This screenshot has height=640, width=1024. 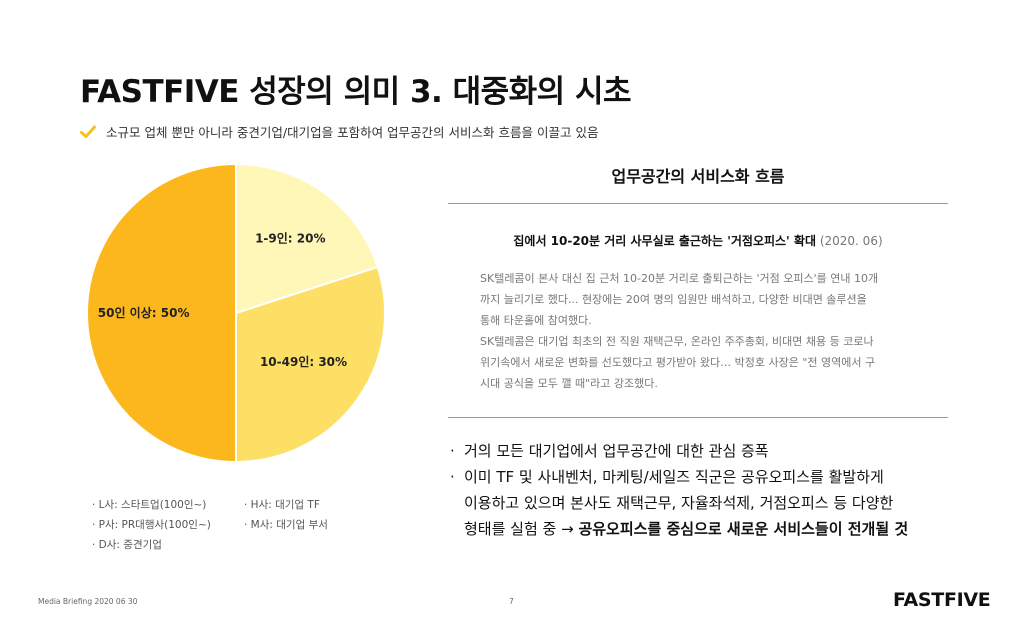 What do you see at coordinates (151, 525) in the screenshot?
I see `legend-item-p: · P사: PR대행사(100인~)` at bounding box center [151, 525].